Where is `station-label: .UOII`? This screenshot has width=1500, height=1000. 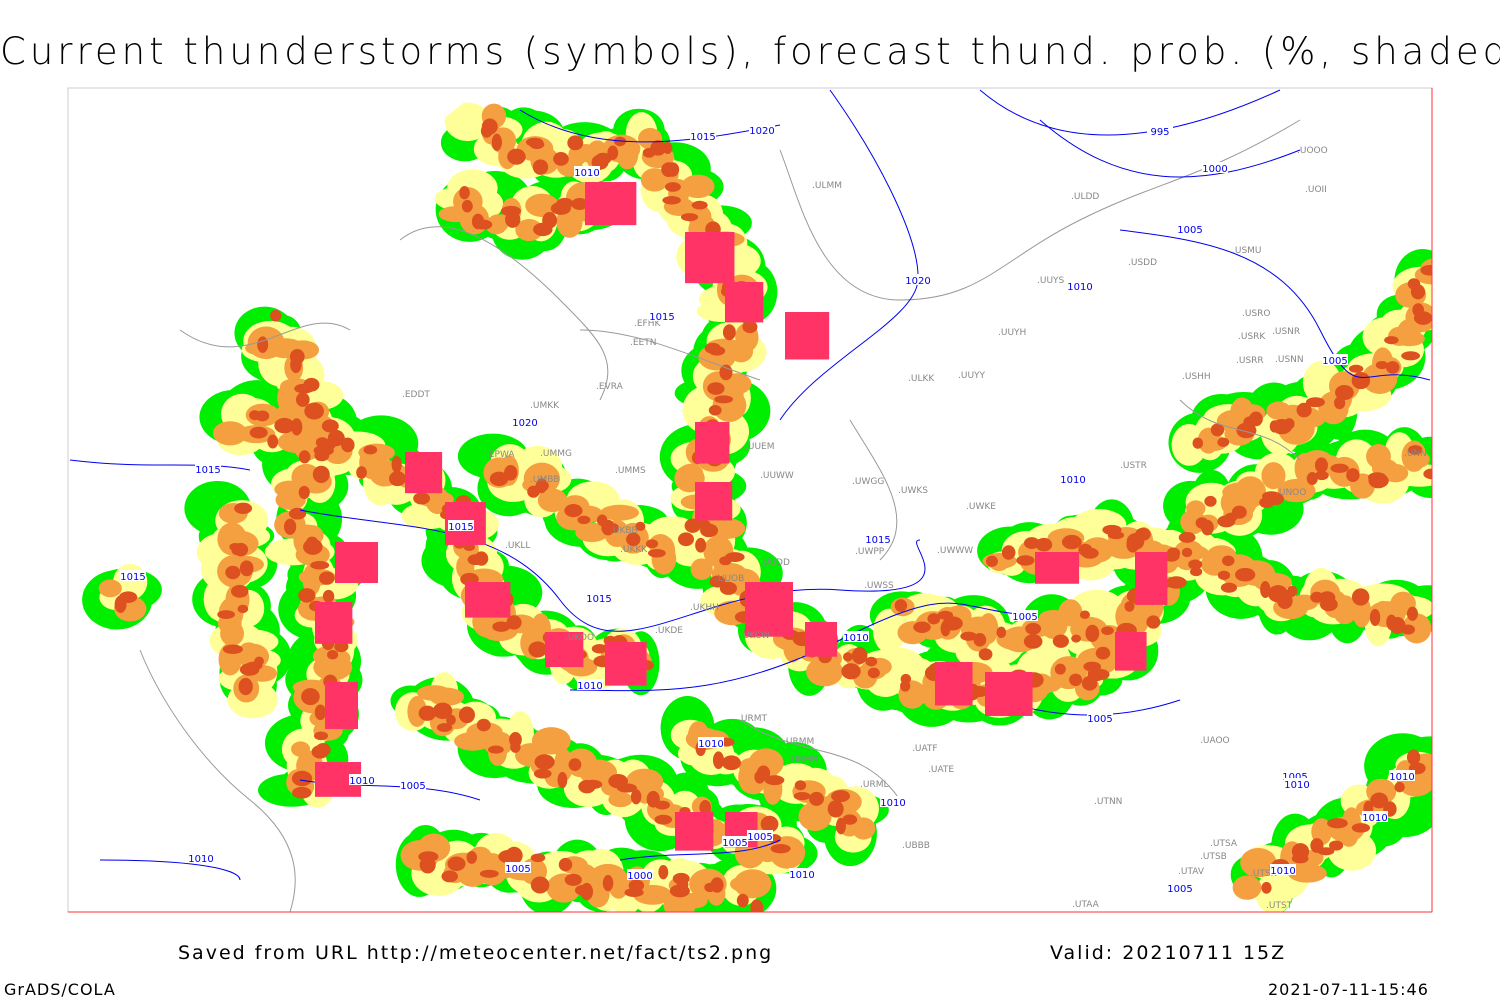 station-label: .UOII is located at coordinates (1316, 190).